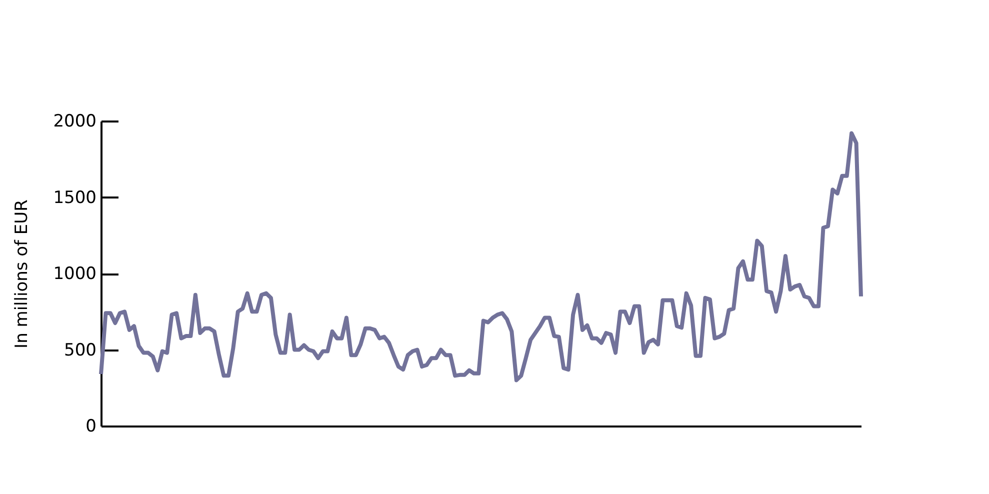 This screenshot has width=989, height=494. What do you see at coordinates (91, 426) in the screenshot?
I see `y-tick-label: 0` at bounding box center [91, 426].